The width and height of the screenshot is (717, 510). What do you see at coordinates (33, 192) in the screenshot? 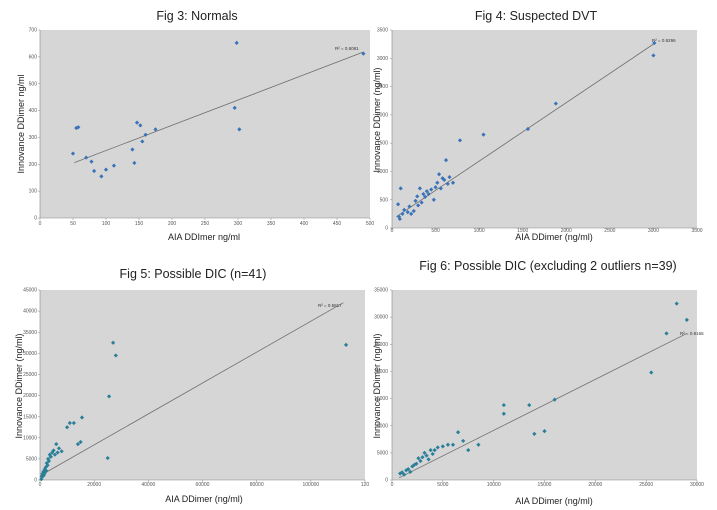
I see `y-tick-label: 100` at bounding box center [33, 192].